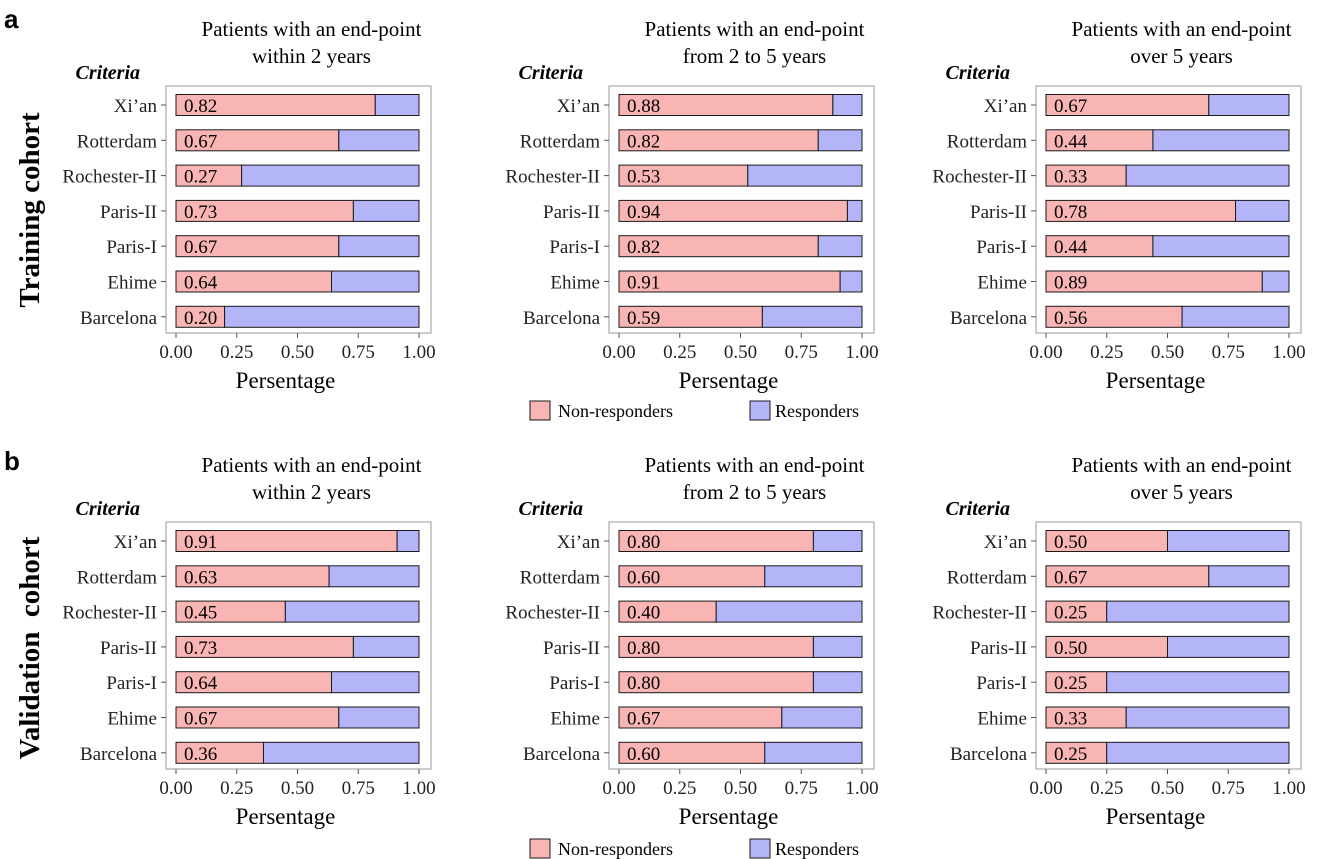 The image size is (1317, 859). I want to click on bar-value-label: 0.36, so click(200, 754).